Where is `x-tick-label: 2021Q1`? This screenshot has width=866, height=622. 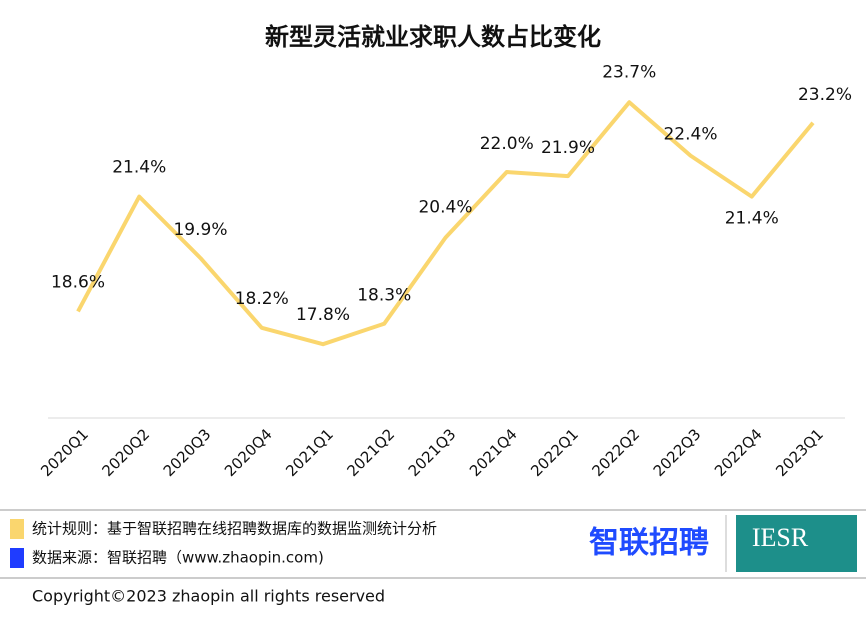
x-tick-label: 2021Q1 is located at coordinates (309, 452).